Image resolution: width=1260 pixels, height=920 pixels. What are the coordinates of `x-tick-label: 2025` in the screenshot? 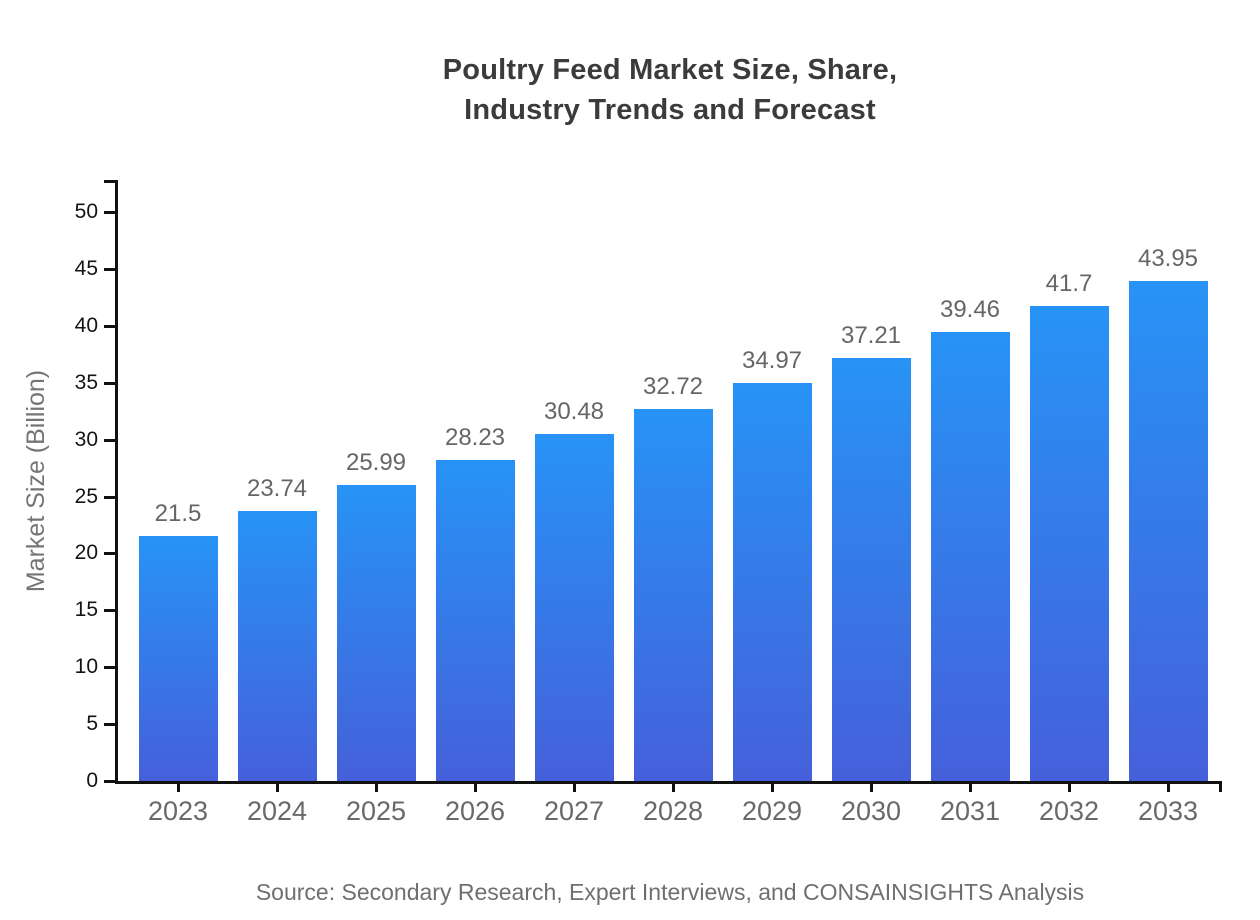 It's located at (376, 811).